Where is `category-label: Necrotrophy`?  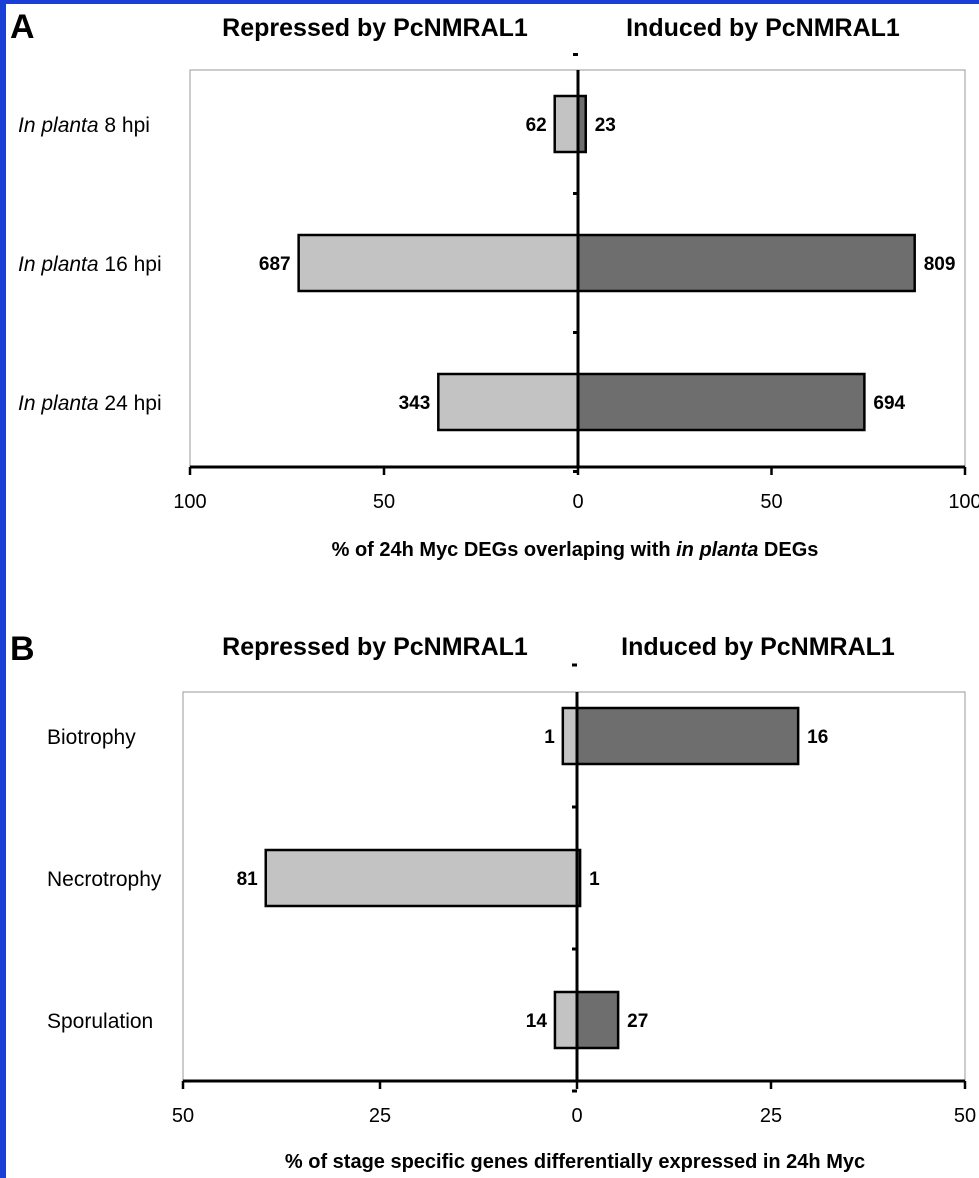
category-label: Necrotrophy is located at coordinates (104, 879).